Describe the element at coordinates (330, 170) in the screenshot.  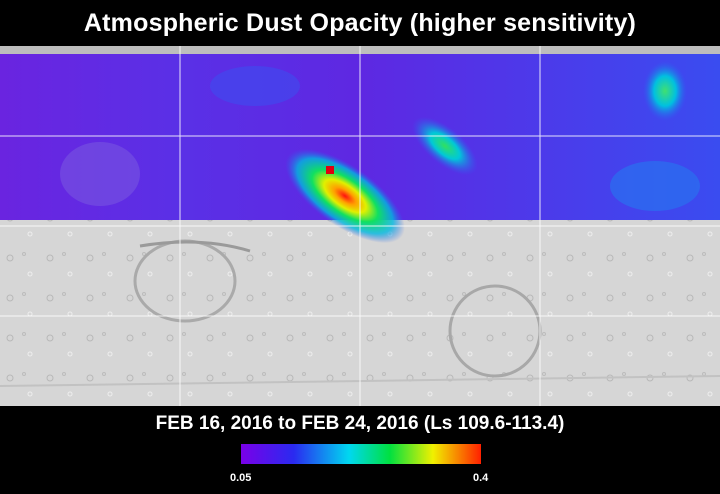
I see `dust-peak-pixel` at that location.